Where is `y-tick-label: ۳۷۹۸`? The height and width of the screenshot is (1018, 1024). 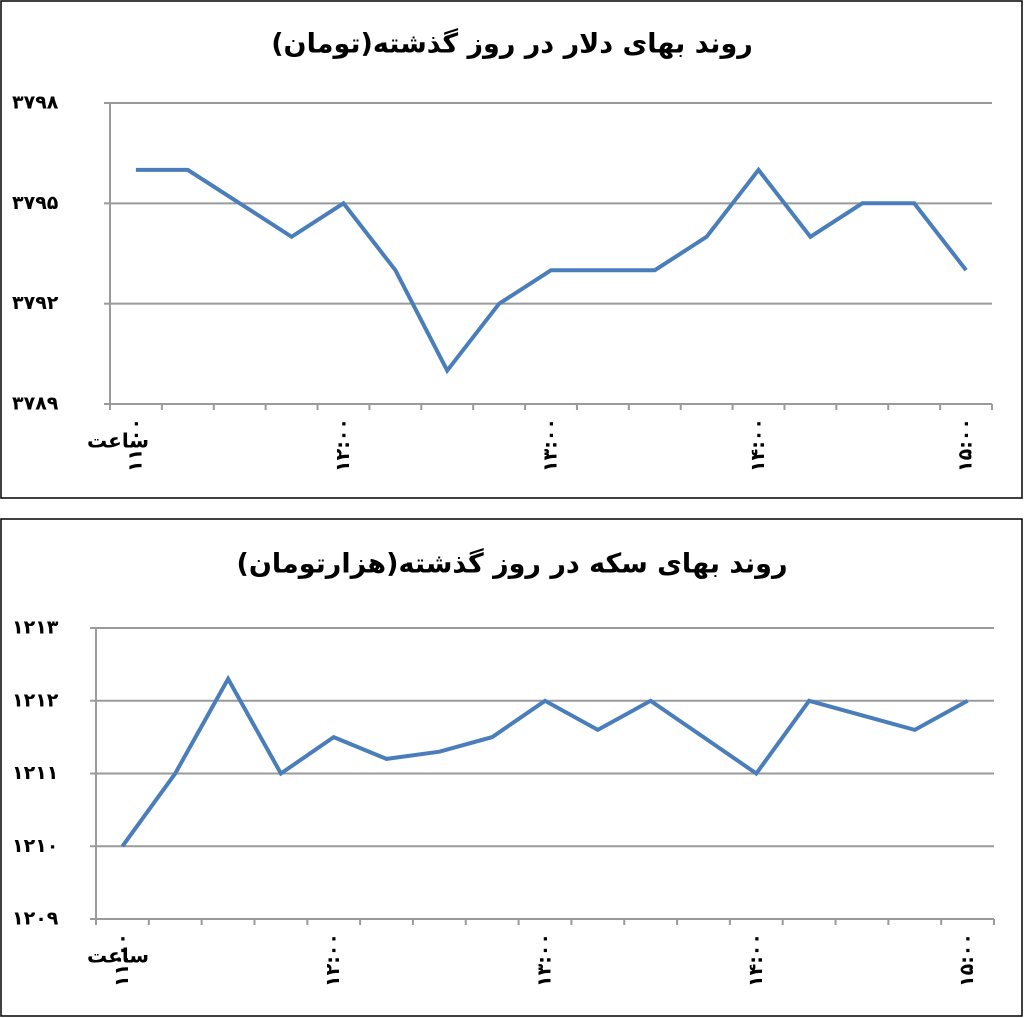 y-tick-label: ۳۷۹۸ is located at coordinates (35, 103).